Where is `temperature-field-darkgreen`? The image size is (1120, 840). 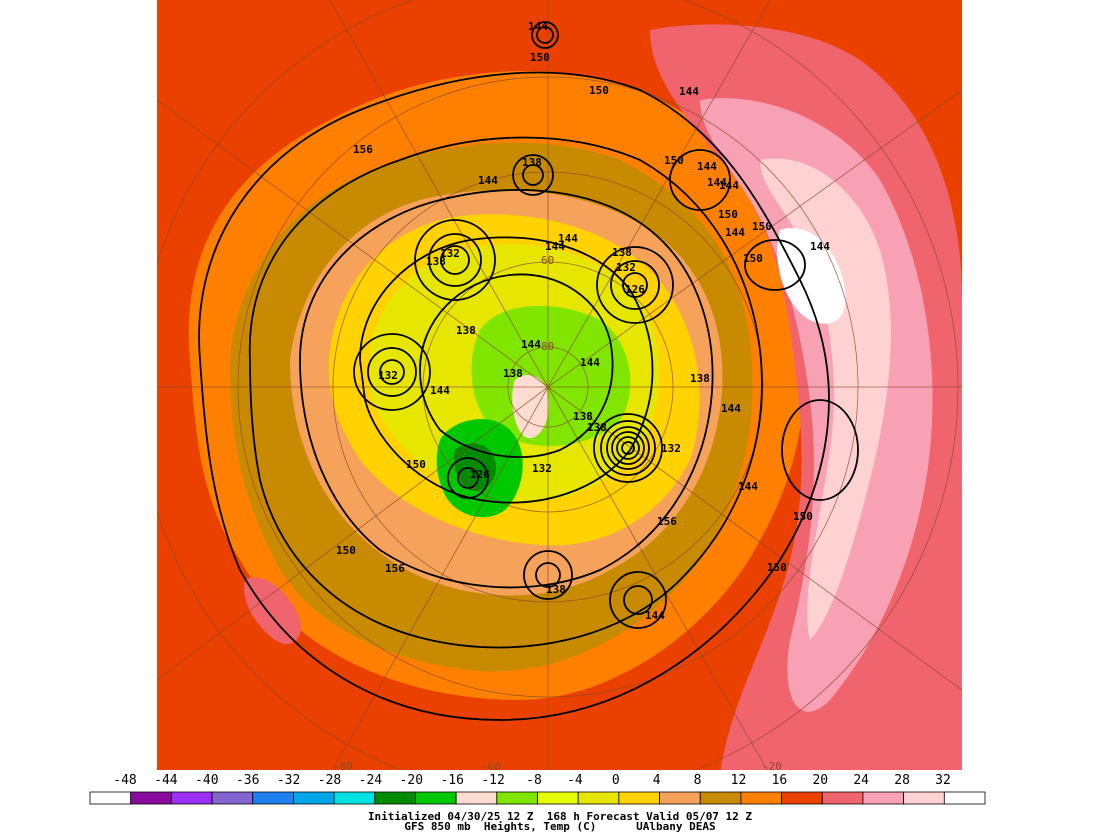 temperature-field-darkgreen is located at coordinates (475, 467).